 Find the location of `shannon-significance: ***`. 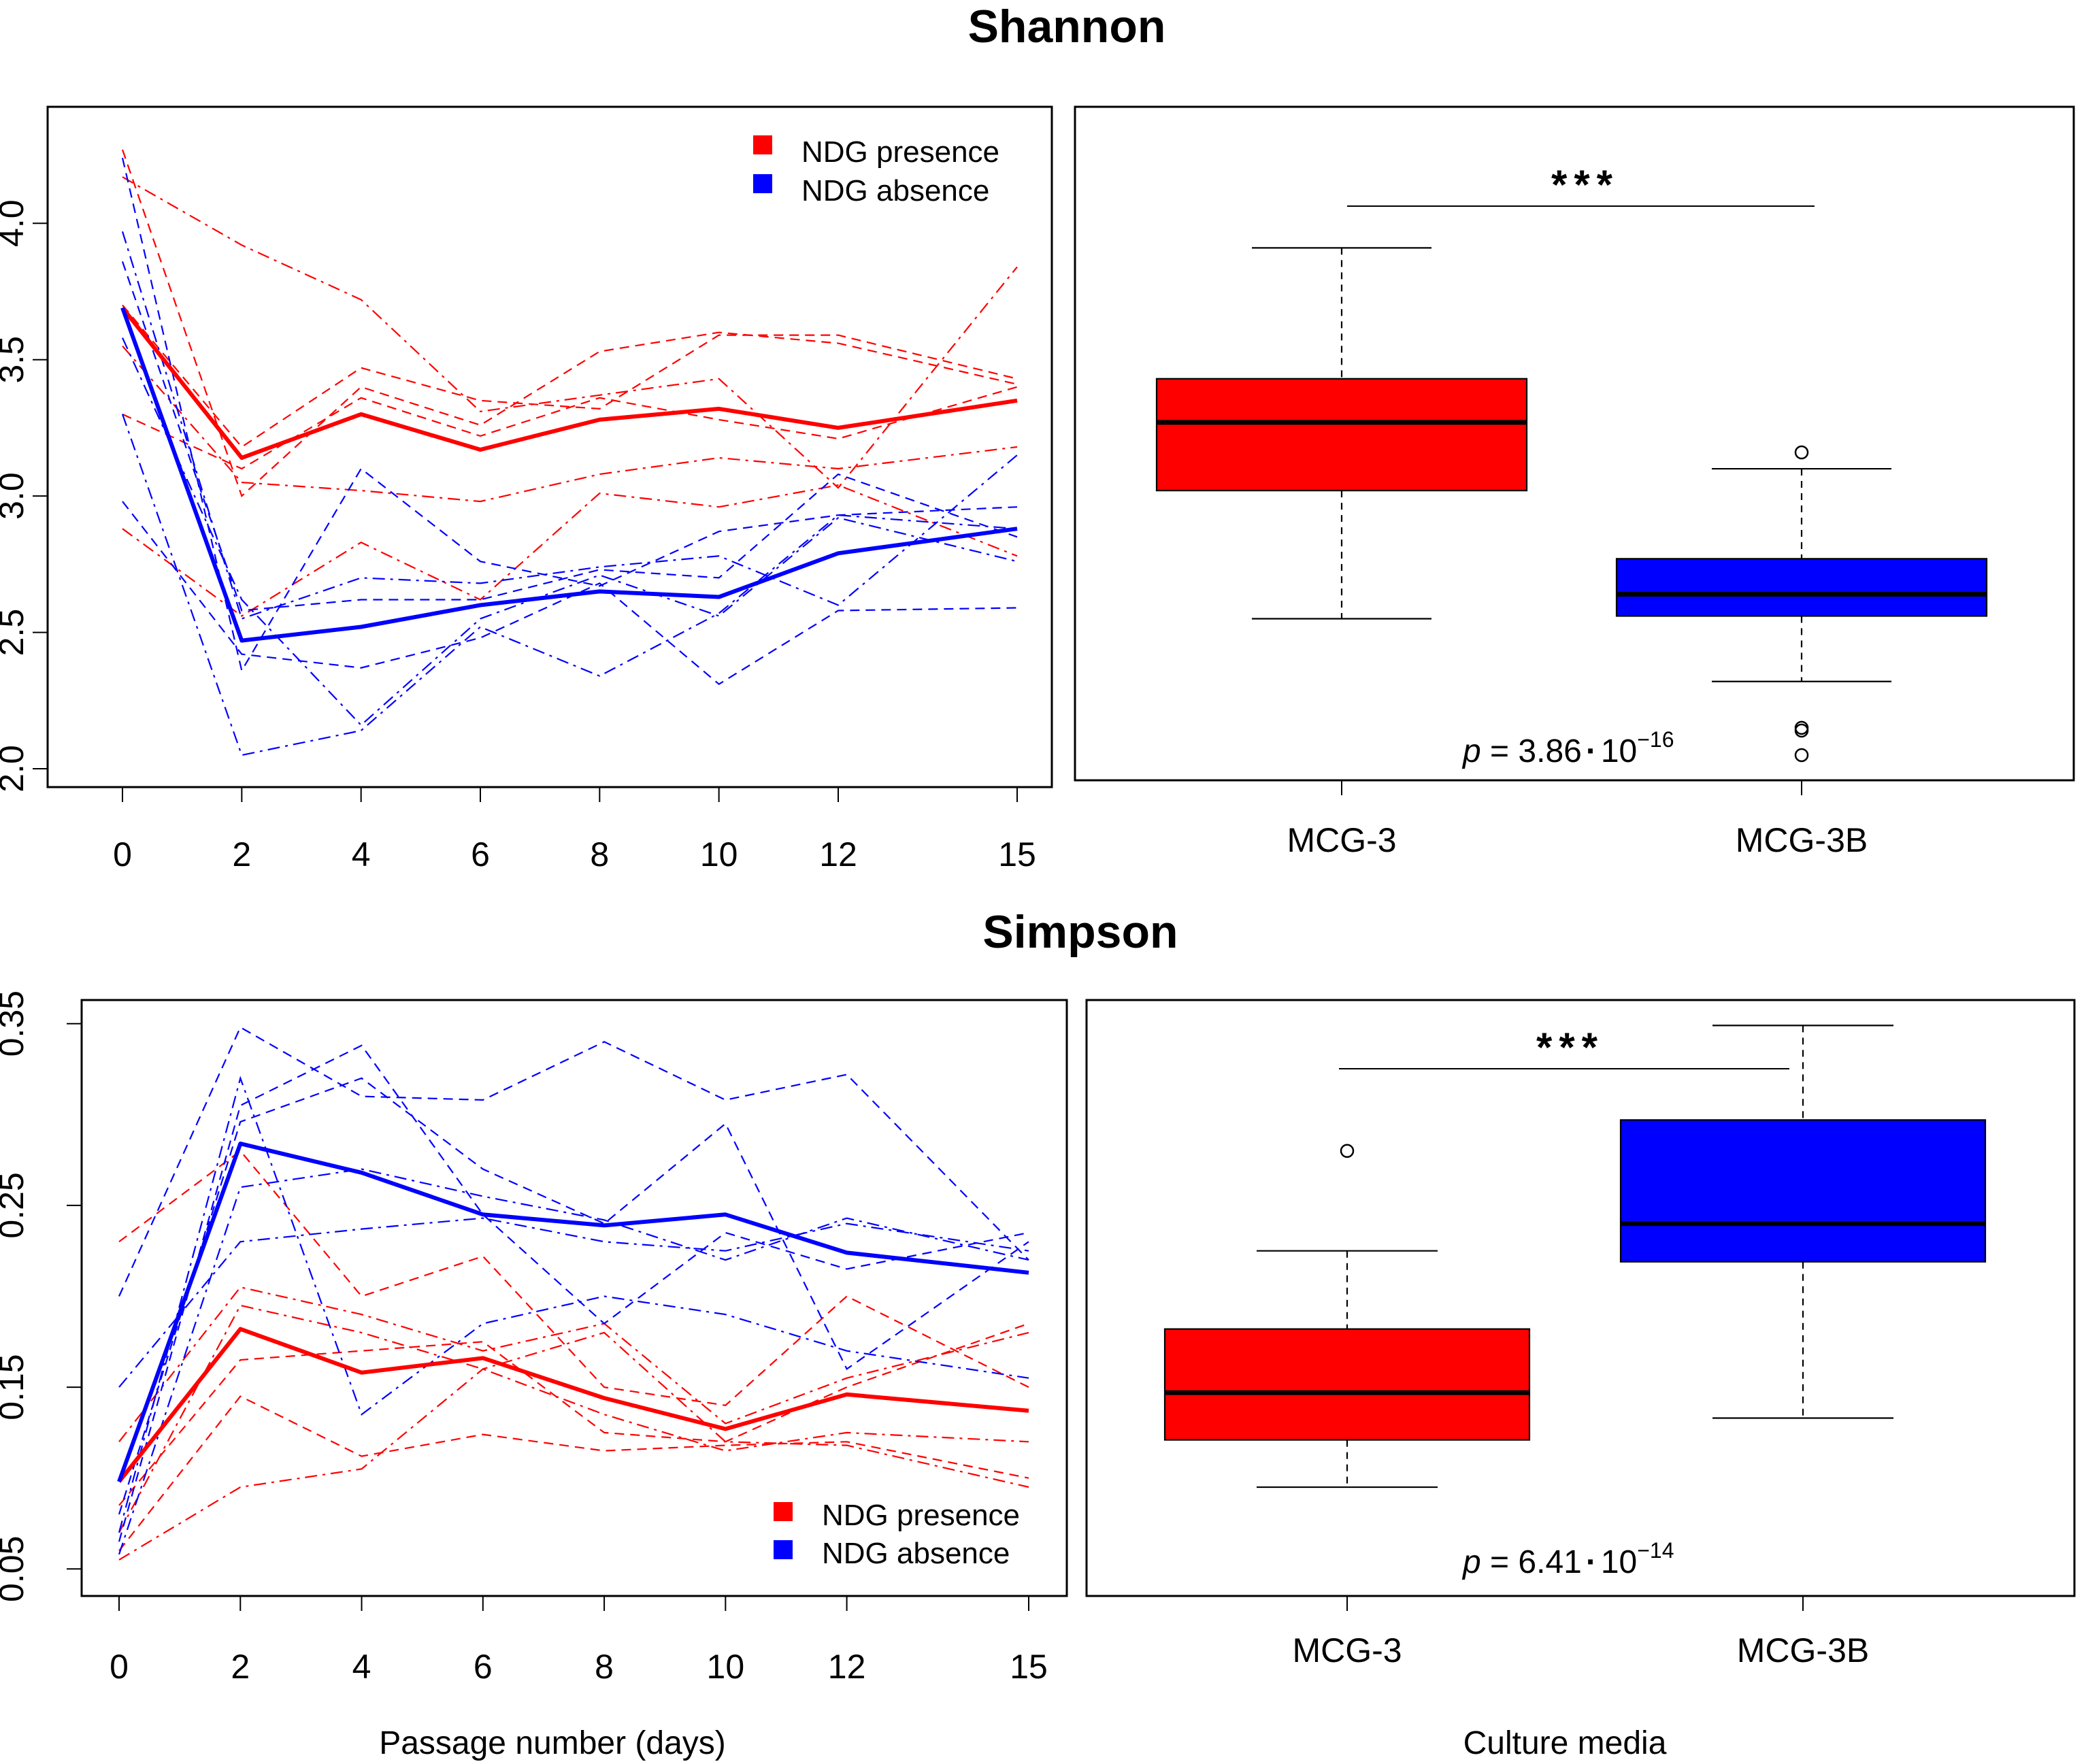

shannon-significance: *** is located at coordinates (1581, 184).